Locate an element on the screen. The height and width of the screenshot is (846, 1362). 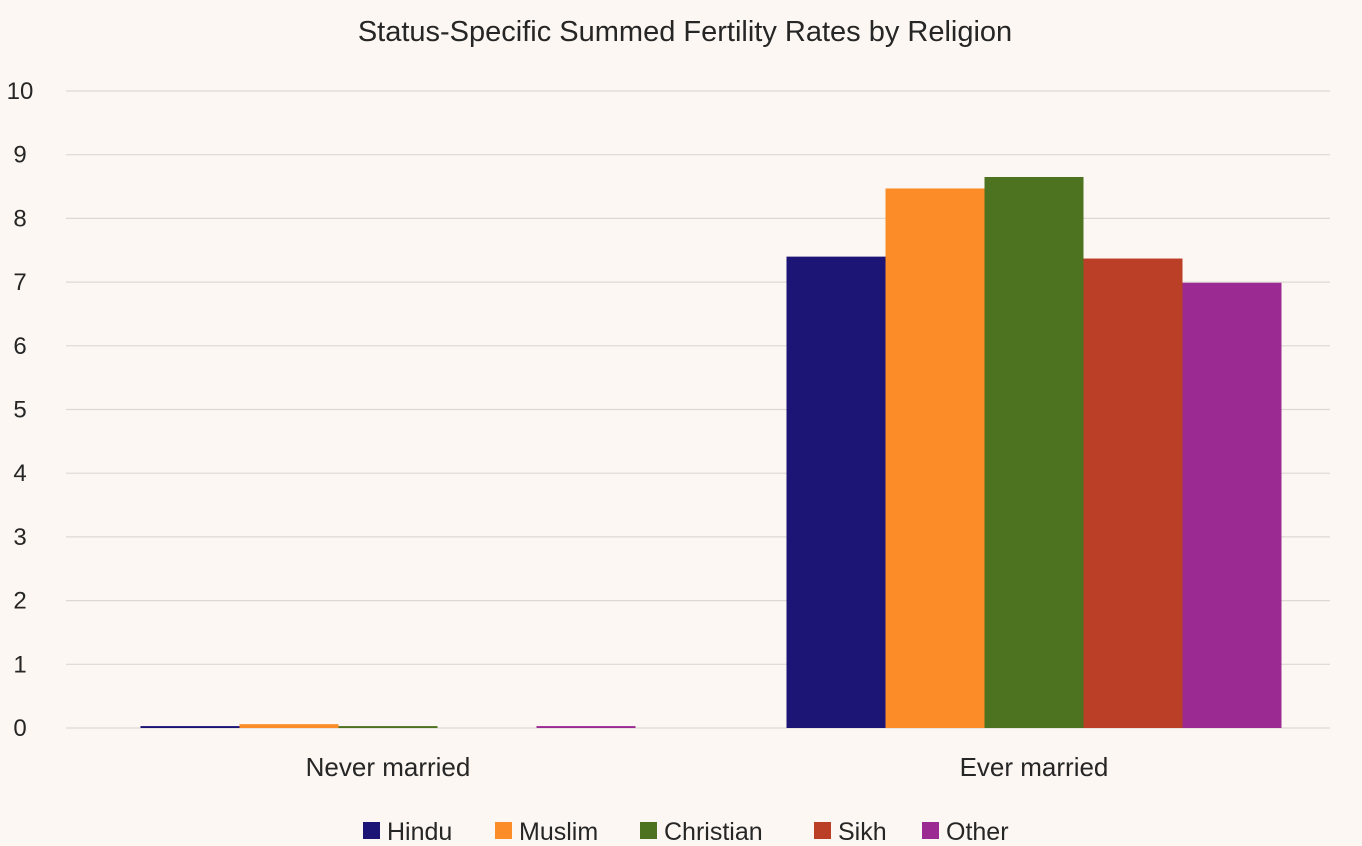
legend-label: Other is located at coordinates (977, 832).